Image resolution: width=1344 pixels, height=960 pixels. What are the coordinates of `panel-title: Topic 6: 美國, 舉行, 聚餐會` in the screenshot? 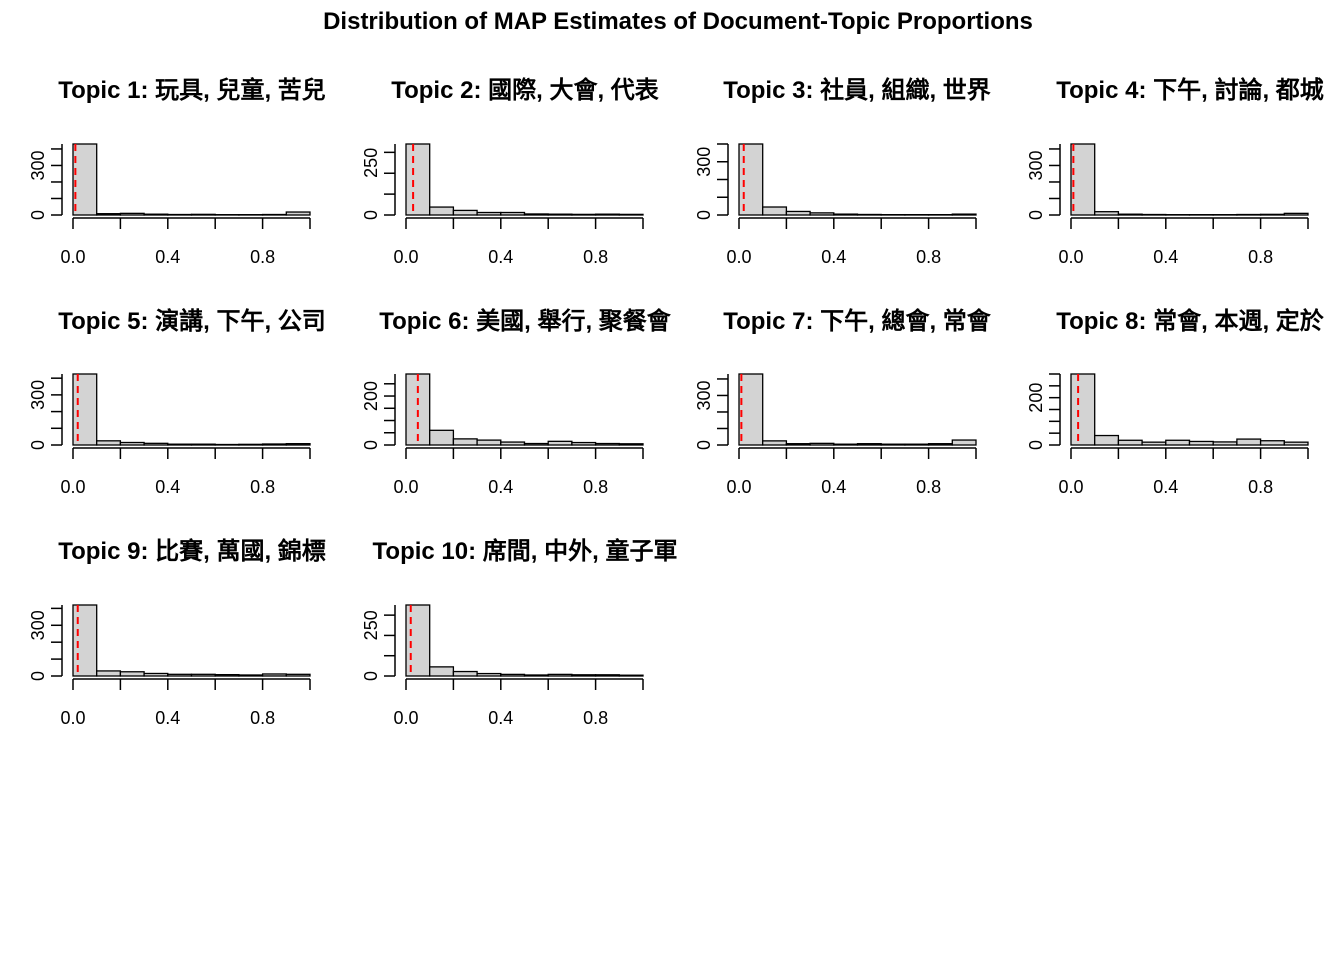 It's located at (525, 321).